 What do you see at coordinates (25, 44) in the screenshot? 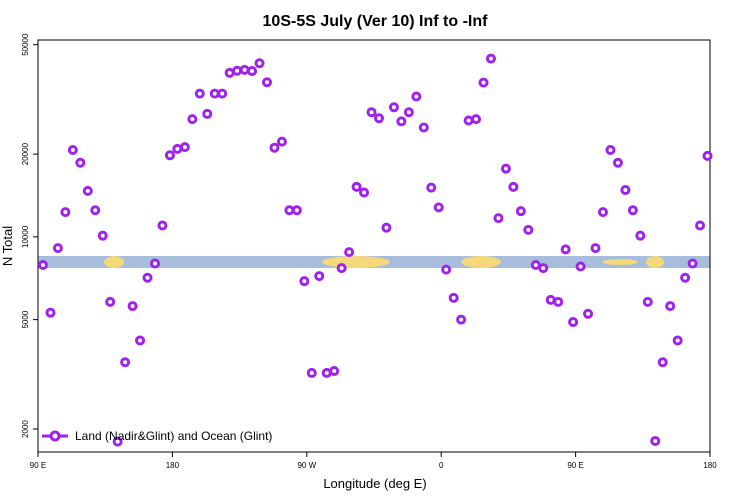
I see `y-tick-label-4: 50000` at bounding box center [25, 44].